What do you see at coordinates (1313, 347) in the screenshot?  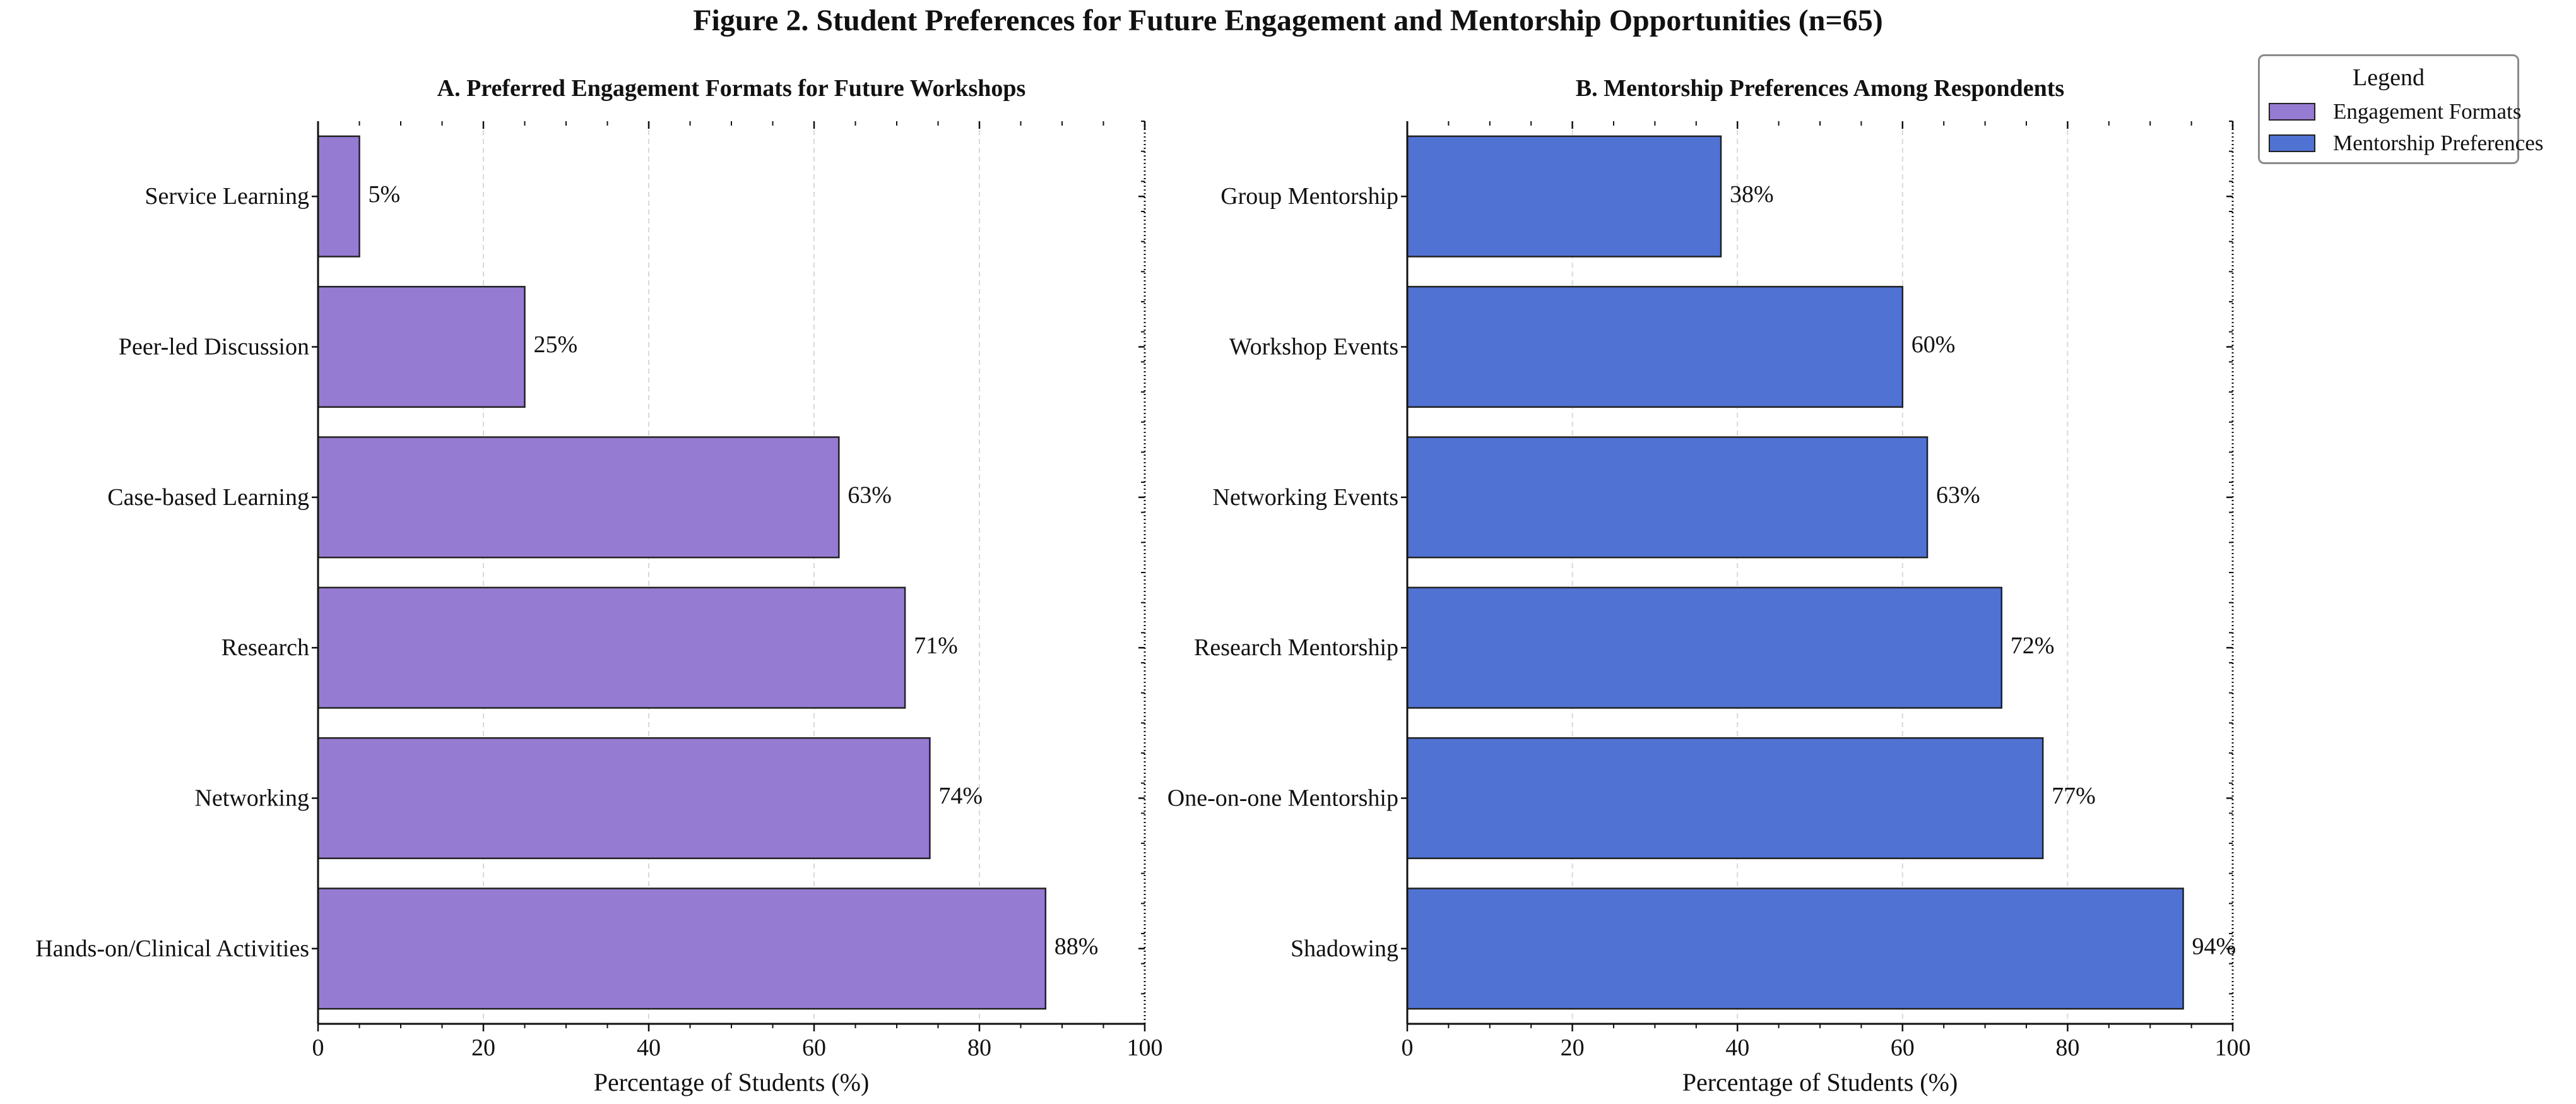 I see `category-label-workshop-events: Workshop Events` at bounding box center [1313, 347].